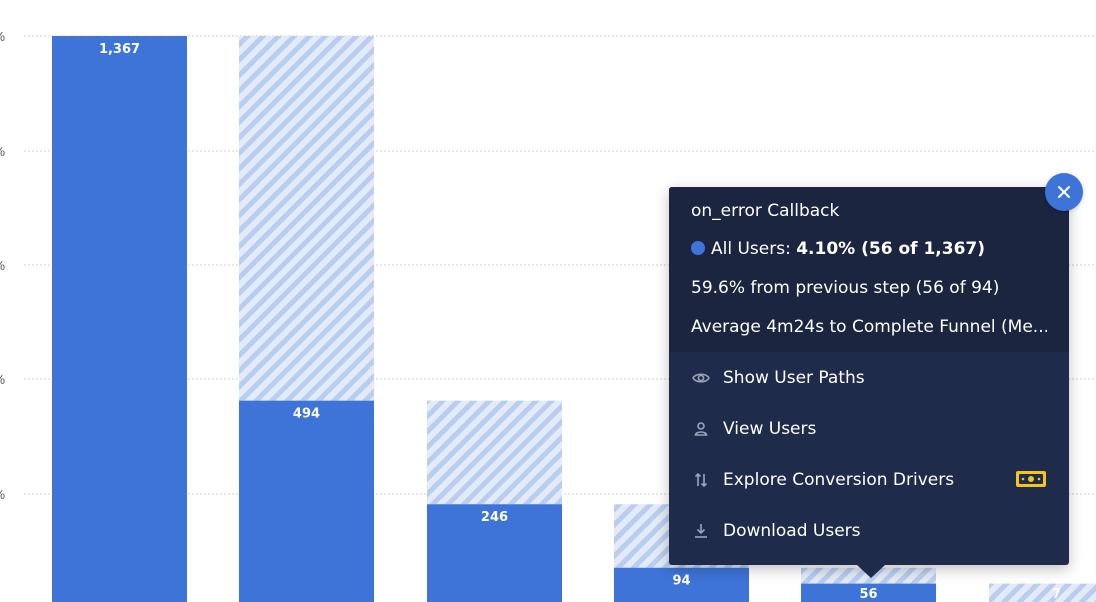 The width and height of the screenshot is (1096, 602). I want to click on series-value: 4.10% (56 of 1,367), so click(890, 249).